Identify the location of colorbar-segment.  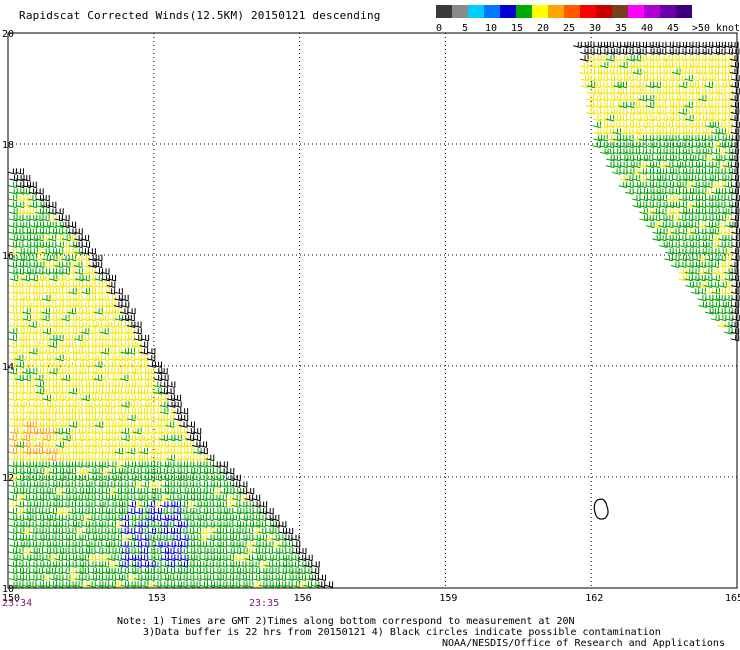
(652, 11).